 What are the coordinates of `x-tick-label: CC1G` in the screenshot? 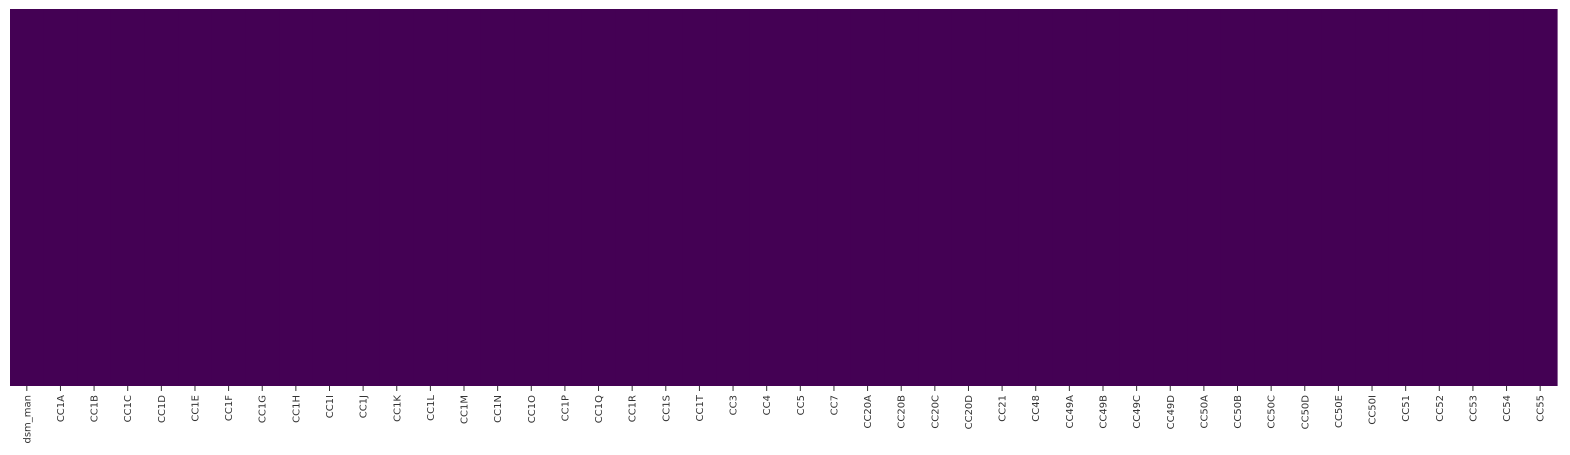 It's located at (263, 409).